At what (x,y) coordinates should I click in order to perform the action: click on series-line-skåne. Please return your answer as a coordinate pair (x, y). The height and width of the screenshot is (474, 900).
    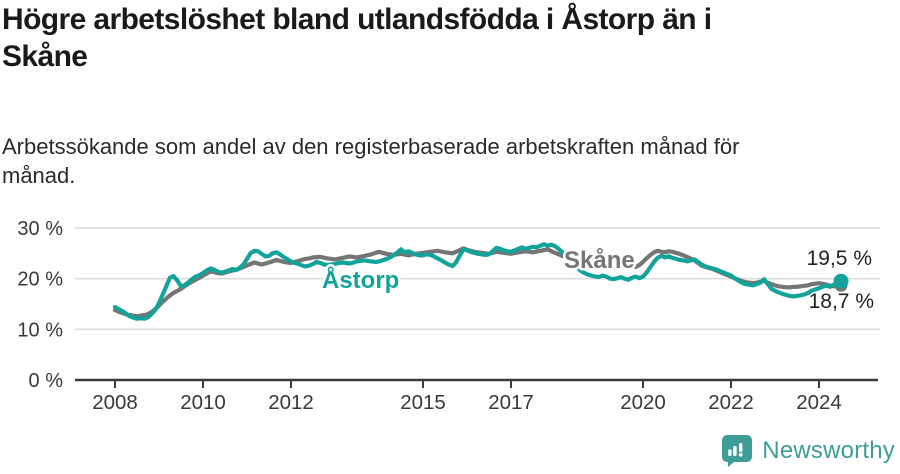
    Looking at the image, I should click on (478, 282).